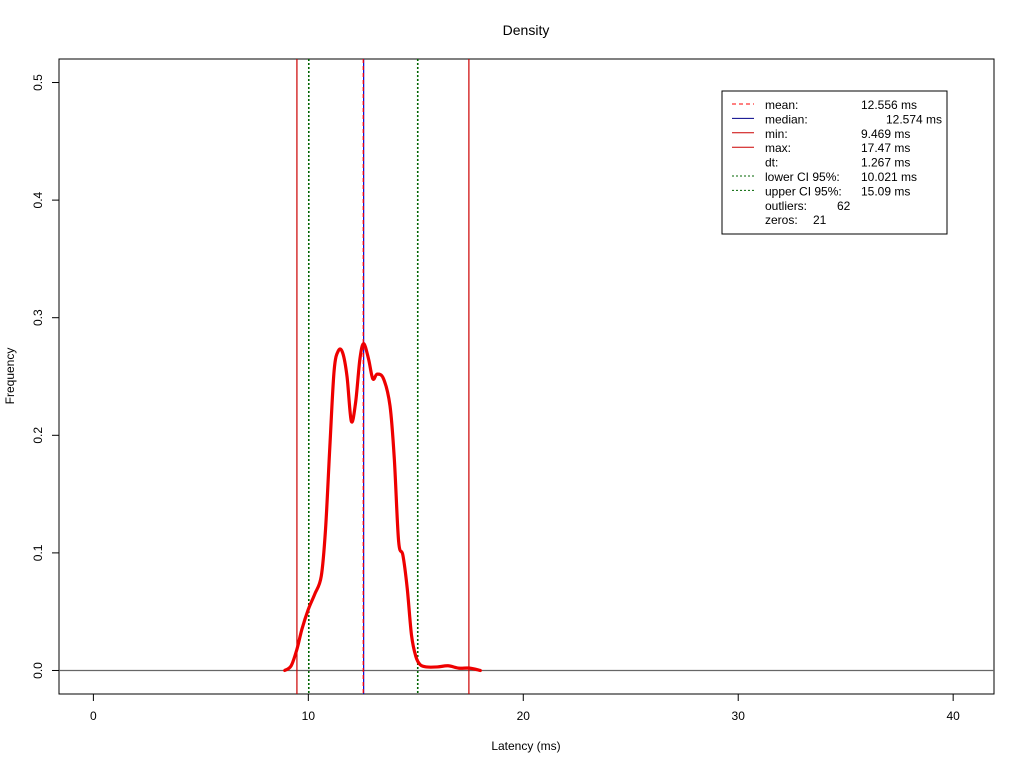 This screenshot has width=1024, height=768. I want to click on y-axis: 0.0 0.1 0.2 0.3 0.4 0.5, so click(45, 376).